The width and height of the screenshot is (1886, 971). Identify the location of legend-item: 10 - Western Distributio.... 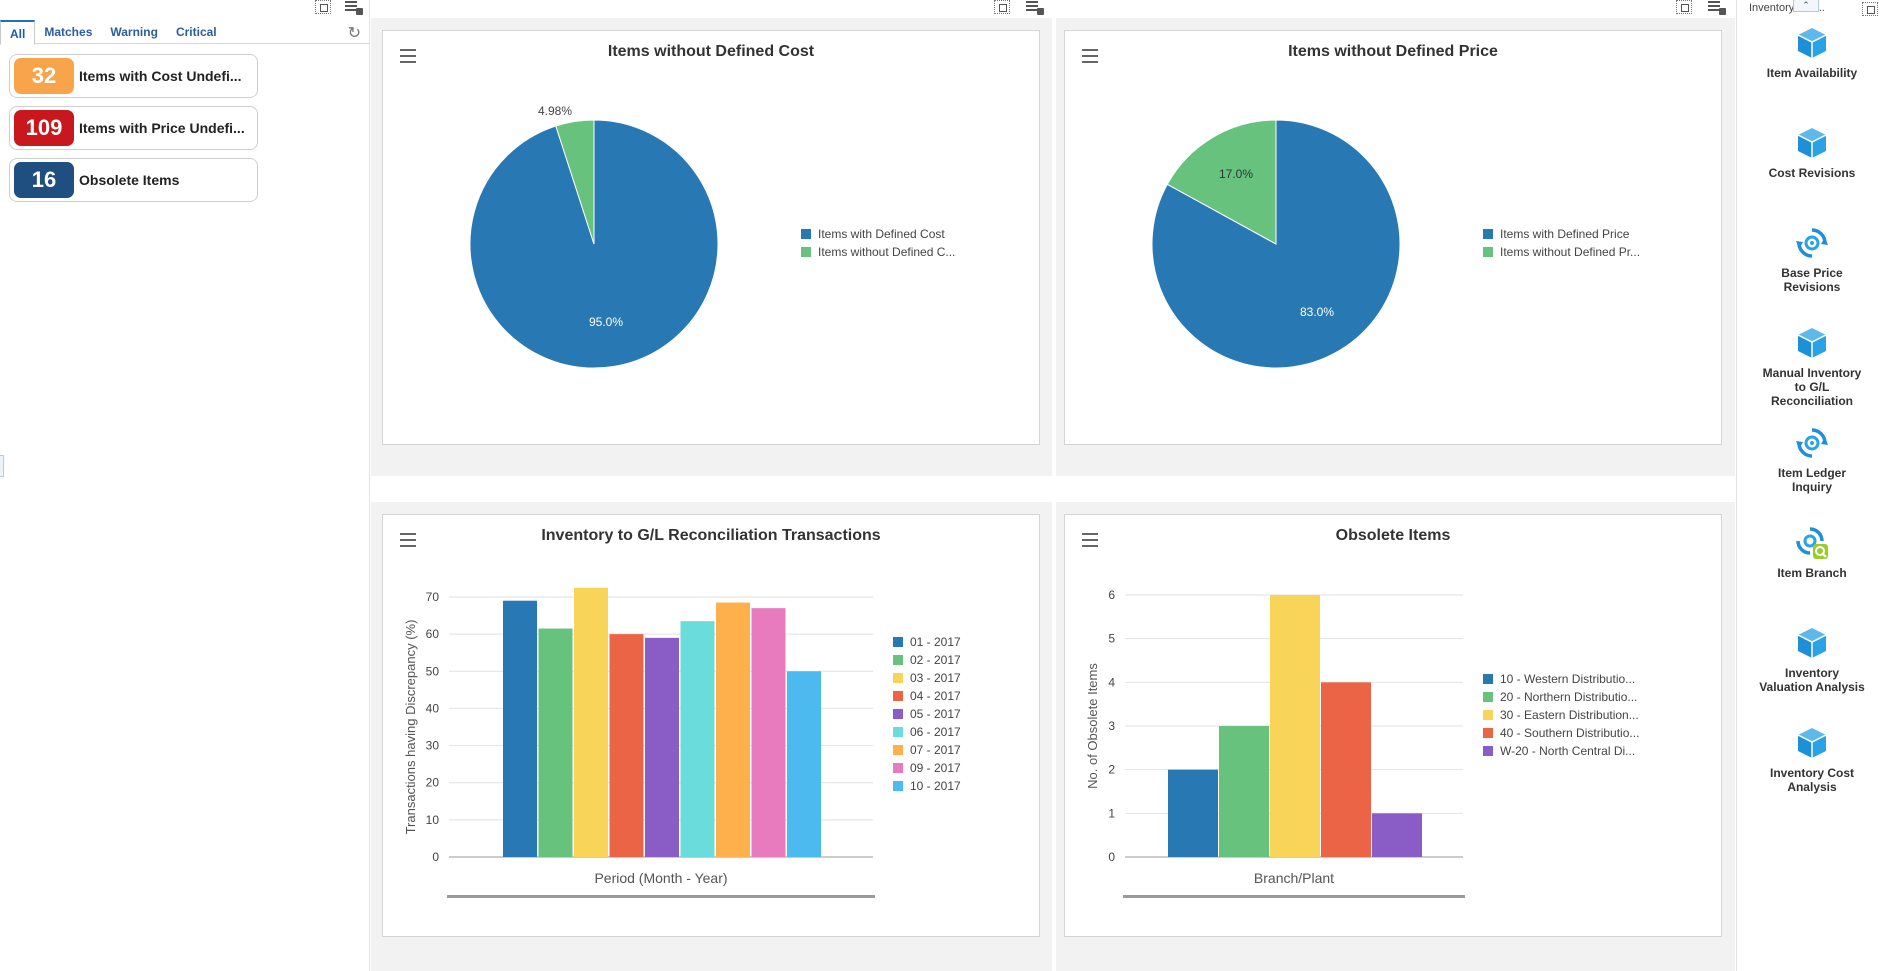
(1561, 679).